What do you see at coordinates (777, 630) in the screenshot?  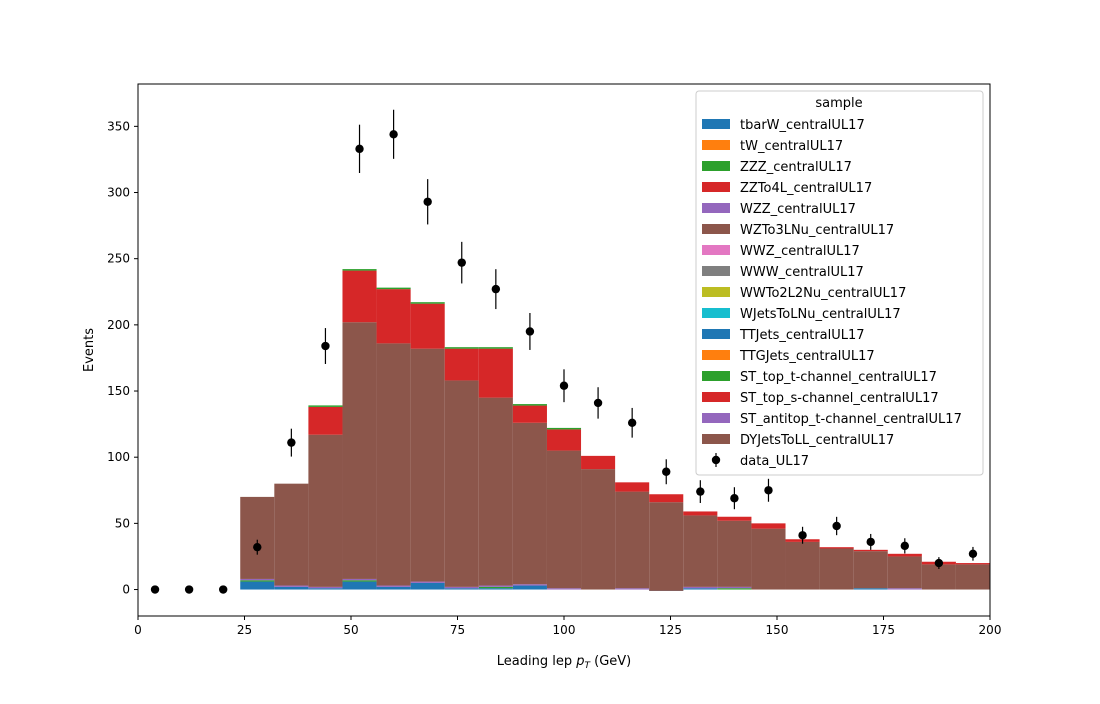 I see `x-tick-label: 150` at bounding box center [777, 630].